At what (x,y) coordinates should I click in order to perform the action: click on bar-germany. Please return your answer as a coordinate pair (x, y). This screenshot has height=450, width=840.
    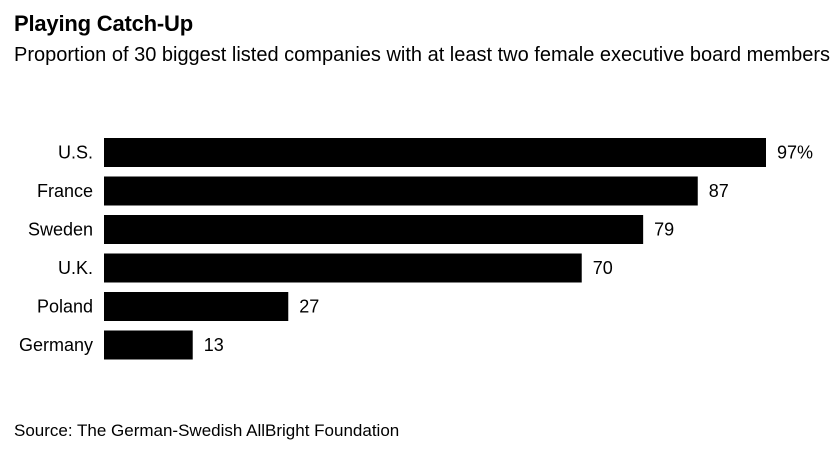
    Looking at the image, I should click on (148, 345).